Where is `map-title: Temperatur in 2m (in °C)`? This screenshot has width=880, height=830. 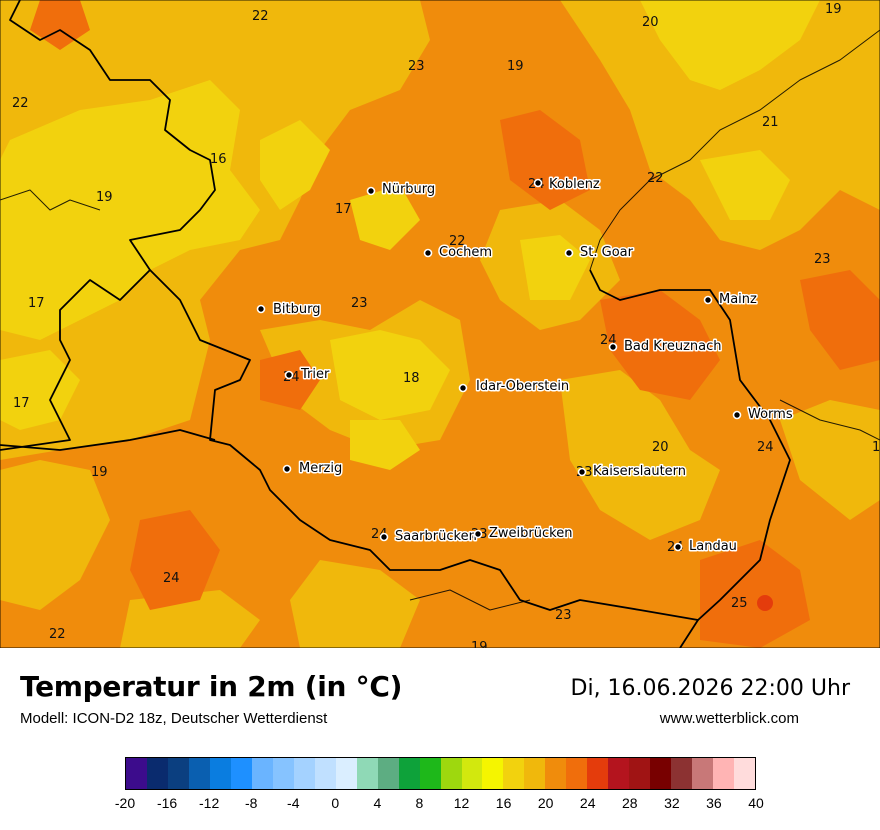 map-title: Temperatur in 2m (in °C) is located at coordinates (211, 686).